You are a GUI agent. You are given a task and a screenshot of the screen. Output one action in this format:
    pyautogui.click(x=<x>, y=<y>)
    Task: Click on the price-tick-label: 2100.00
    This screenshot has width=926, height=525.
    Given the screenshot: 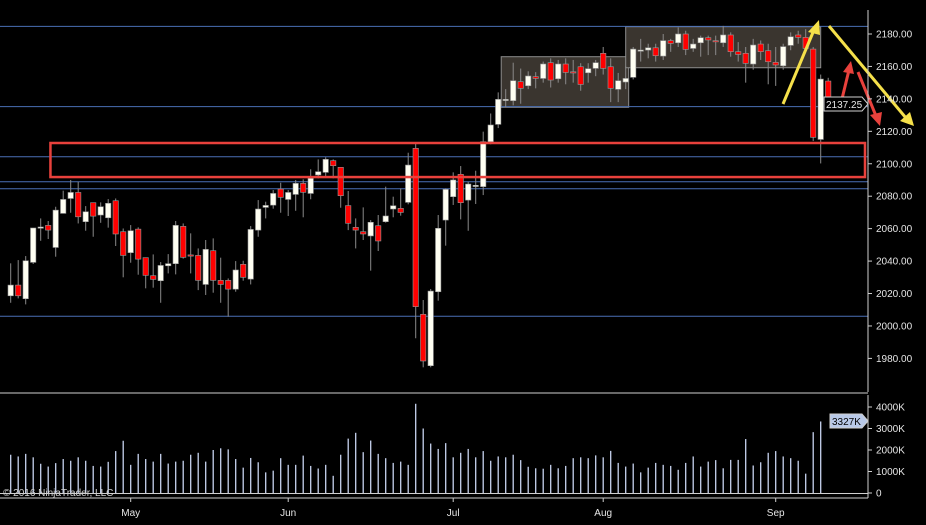 What is the action you would take?
    pyautogui.click(x=894, y=164)
    